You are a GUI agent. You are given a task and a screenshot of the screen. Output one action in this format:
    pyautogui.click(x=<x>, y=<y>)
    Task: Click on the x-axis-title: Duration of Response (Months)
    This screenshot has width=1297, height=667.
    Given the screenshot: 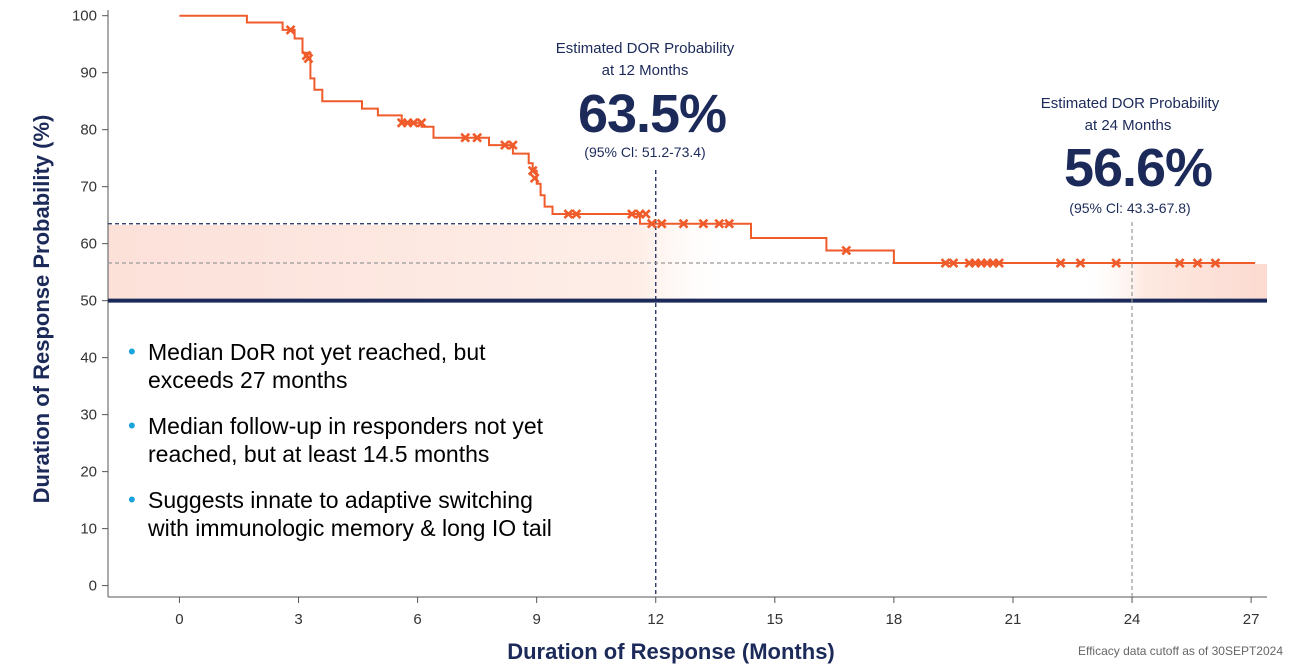 What is the action you would take?
    pyautogui.click(x=671, y=651)
    